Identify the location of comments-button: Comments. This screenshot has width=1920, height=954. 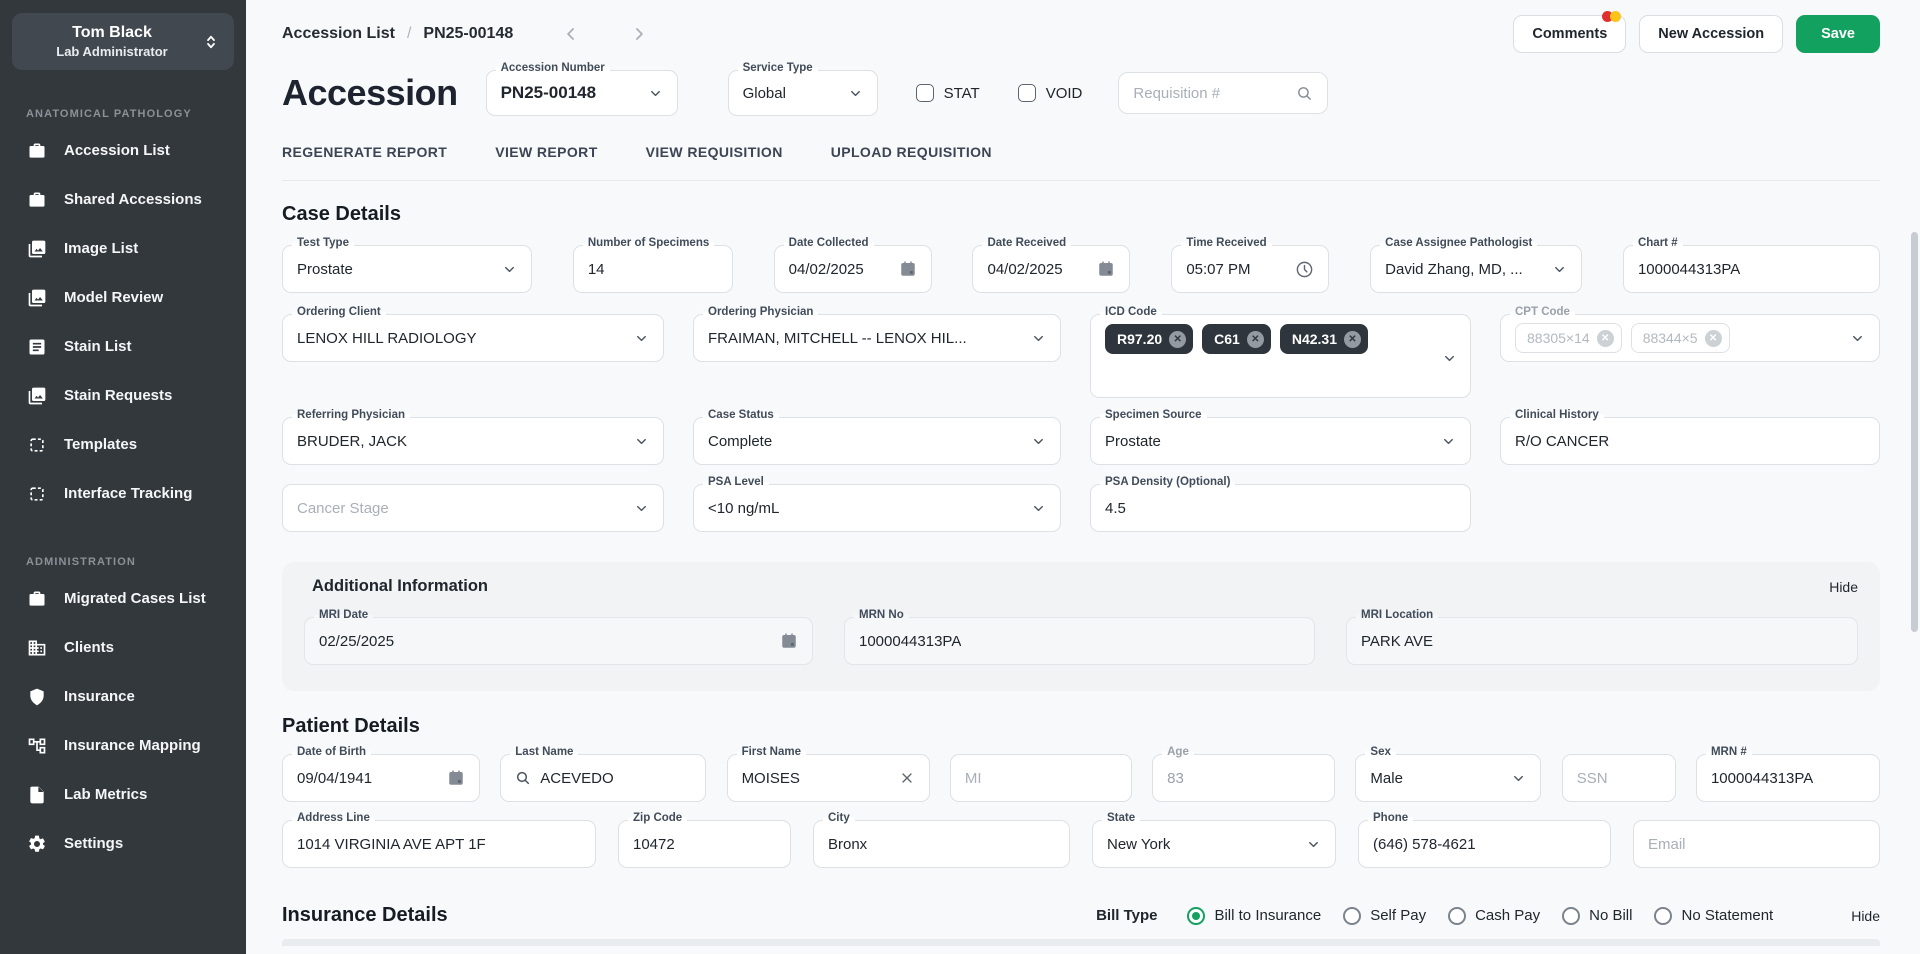
(1570, 32).